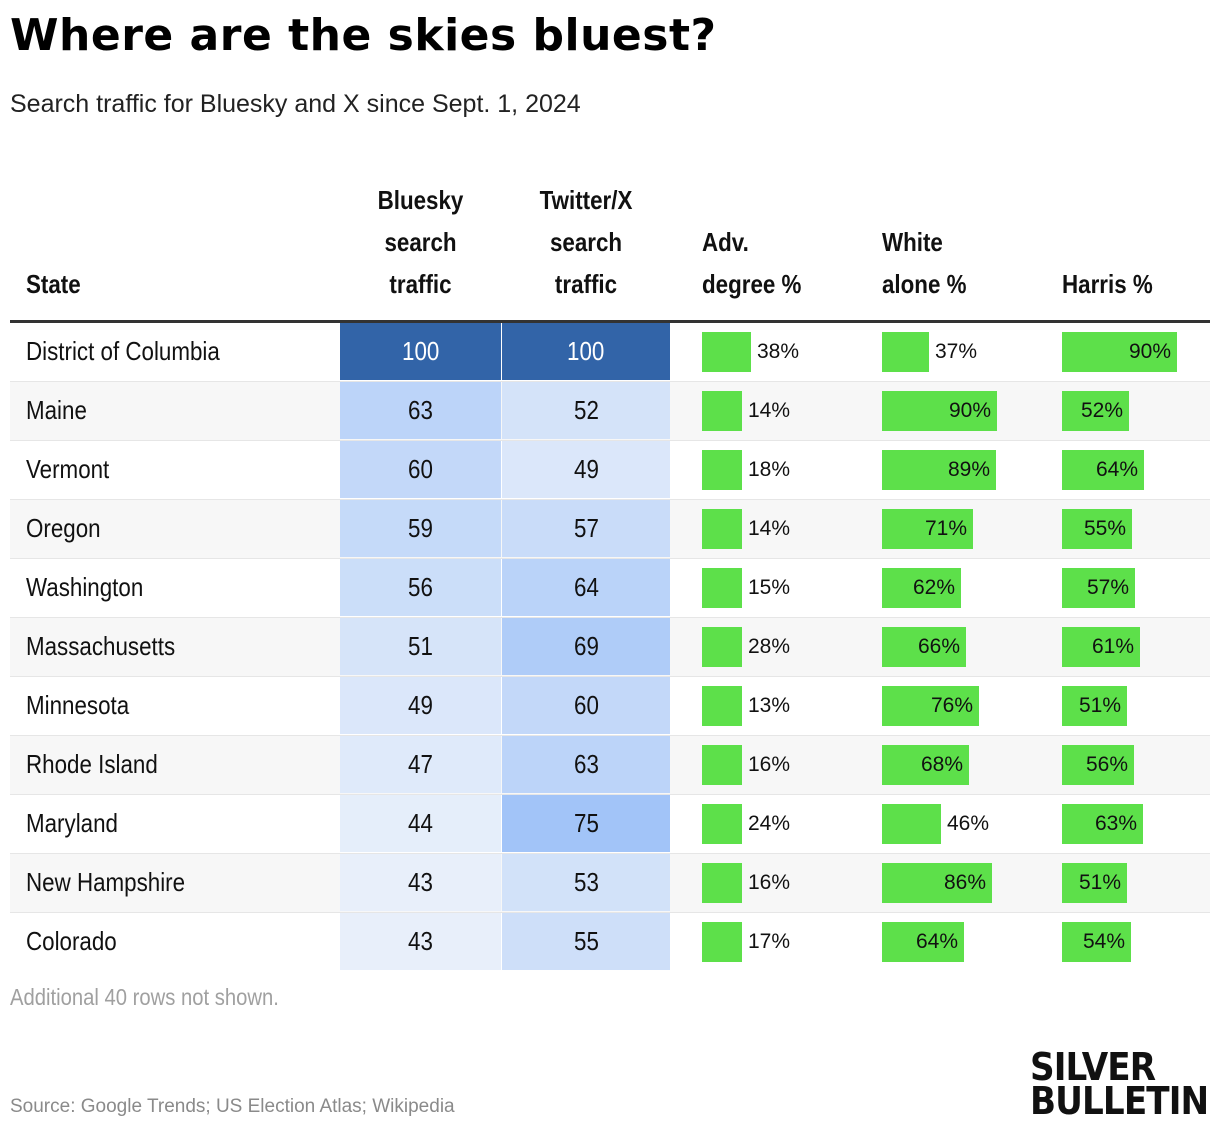  What do you see at coordinates (936, 941) in the screenshot?
I see `white-alone-bar-label: 64%` at bounding box center [936, 941].